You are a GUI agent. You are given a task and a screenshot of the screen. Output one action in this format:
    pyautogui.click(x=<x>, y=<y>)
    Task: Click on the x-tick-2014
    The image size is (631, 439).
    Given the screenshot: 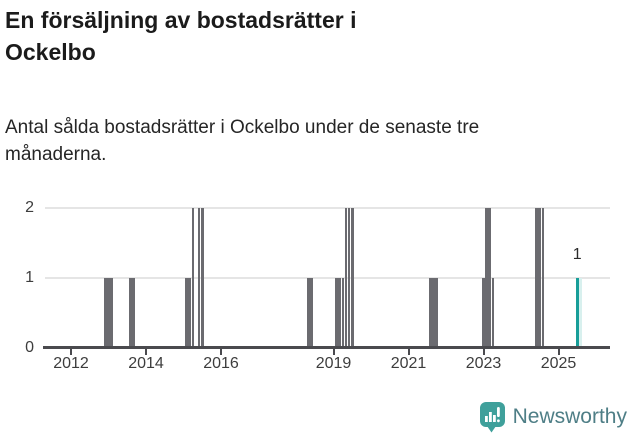 What is the action you would take?
    pyautogui.click(x=146, y=352)
    